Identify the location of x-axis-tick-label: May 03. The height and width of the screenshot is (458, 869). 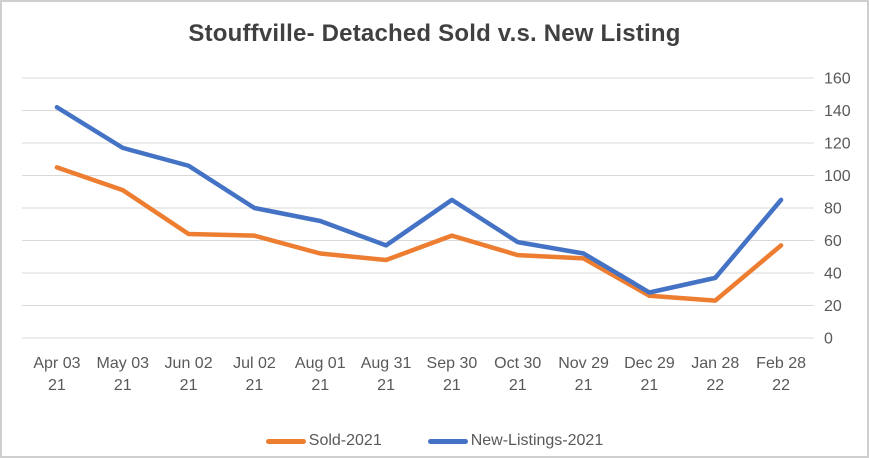
(123, 363).